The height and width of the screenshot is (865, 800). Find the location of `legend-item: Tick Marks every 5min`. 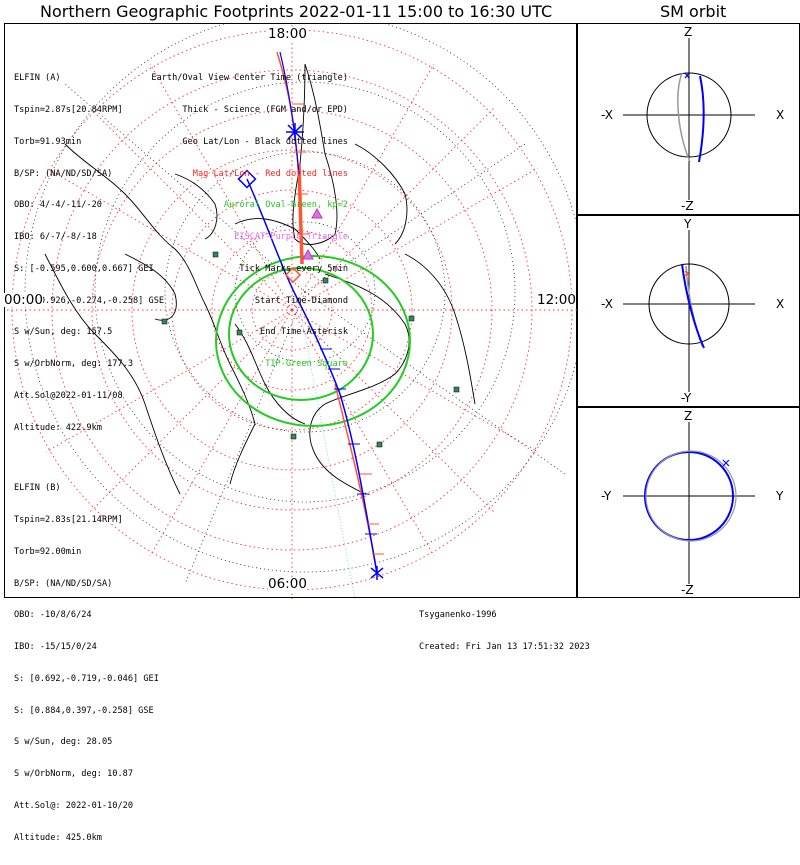

legend-item: Tick Marks every 5min is located at coordinates (293, 268).